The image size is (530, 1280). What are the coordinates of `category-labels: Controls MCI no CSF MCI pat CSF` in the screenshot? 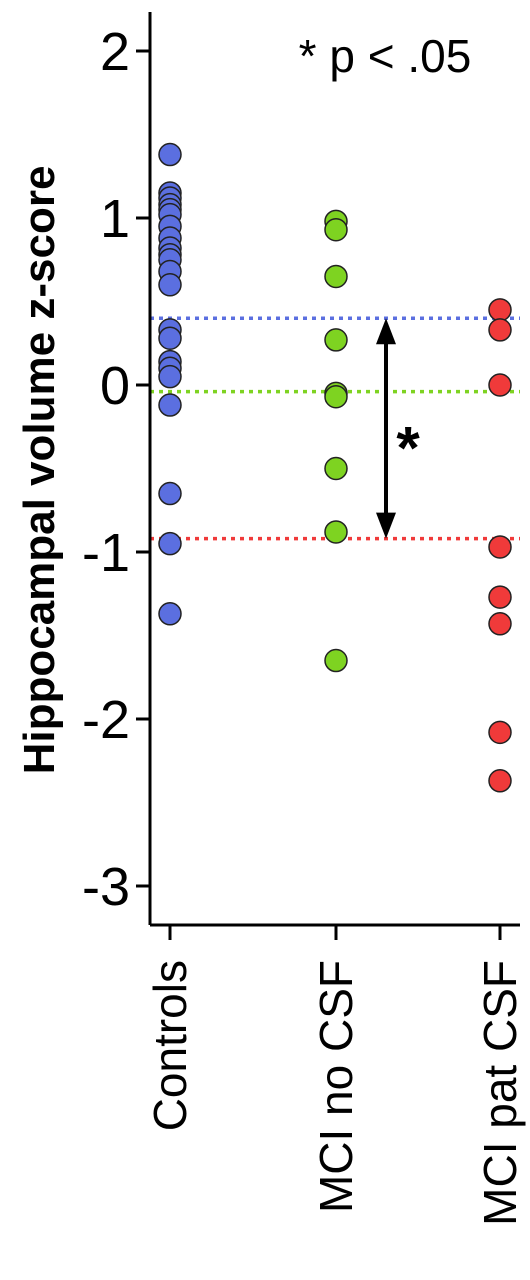 It's located at (335, 1093).